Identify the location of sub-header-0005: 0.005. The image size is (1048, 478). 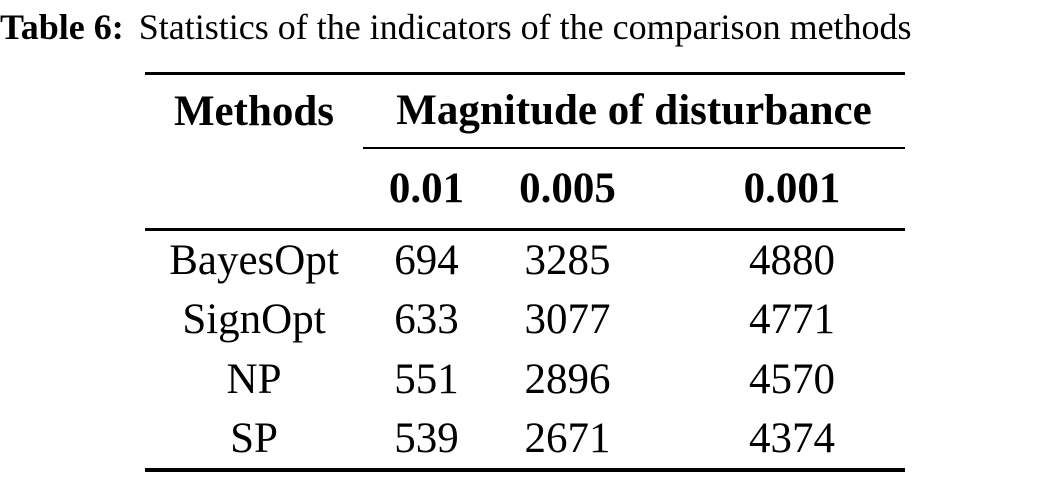
(567, 189).